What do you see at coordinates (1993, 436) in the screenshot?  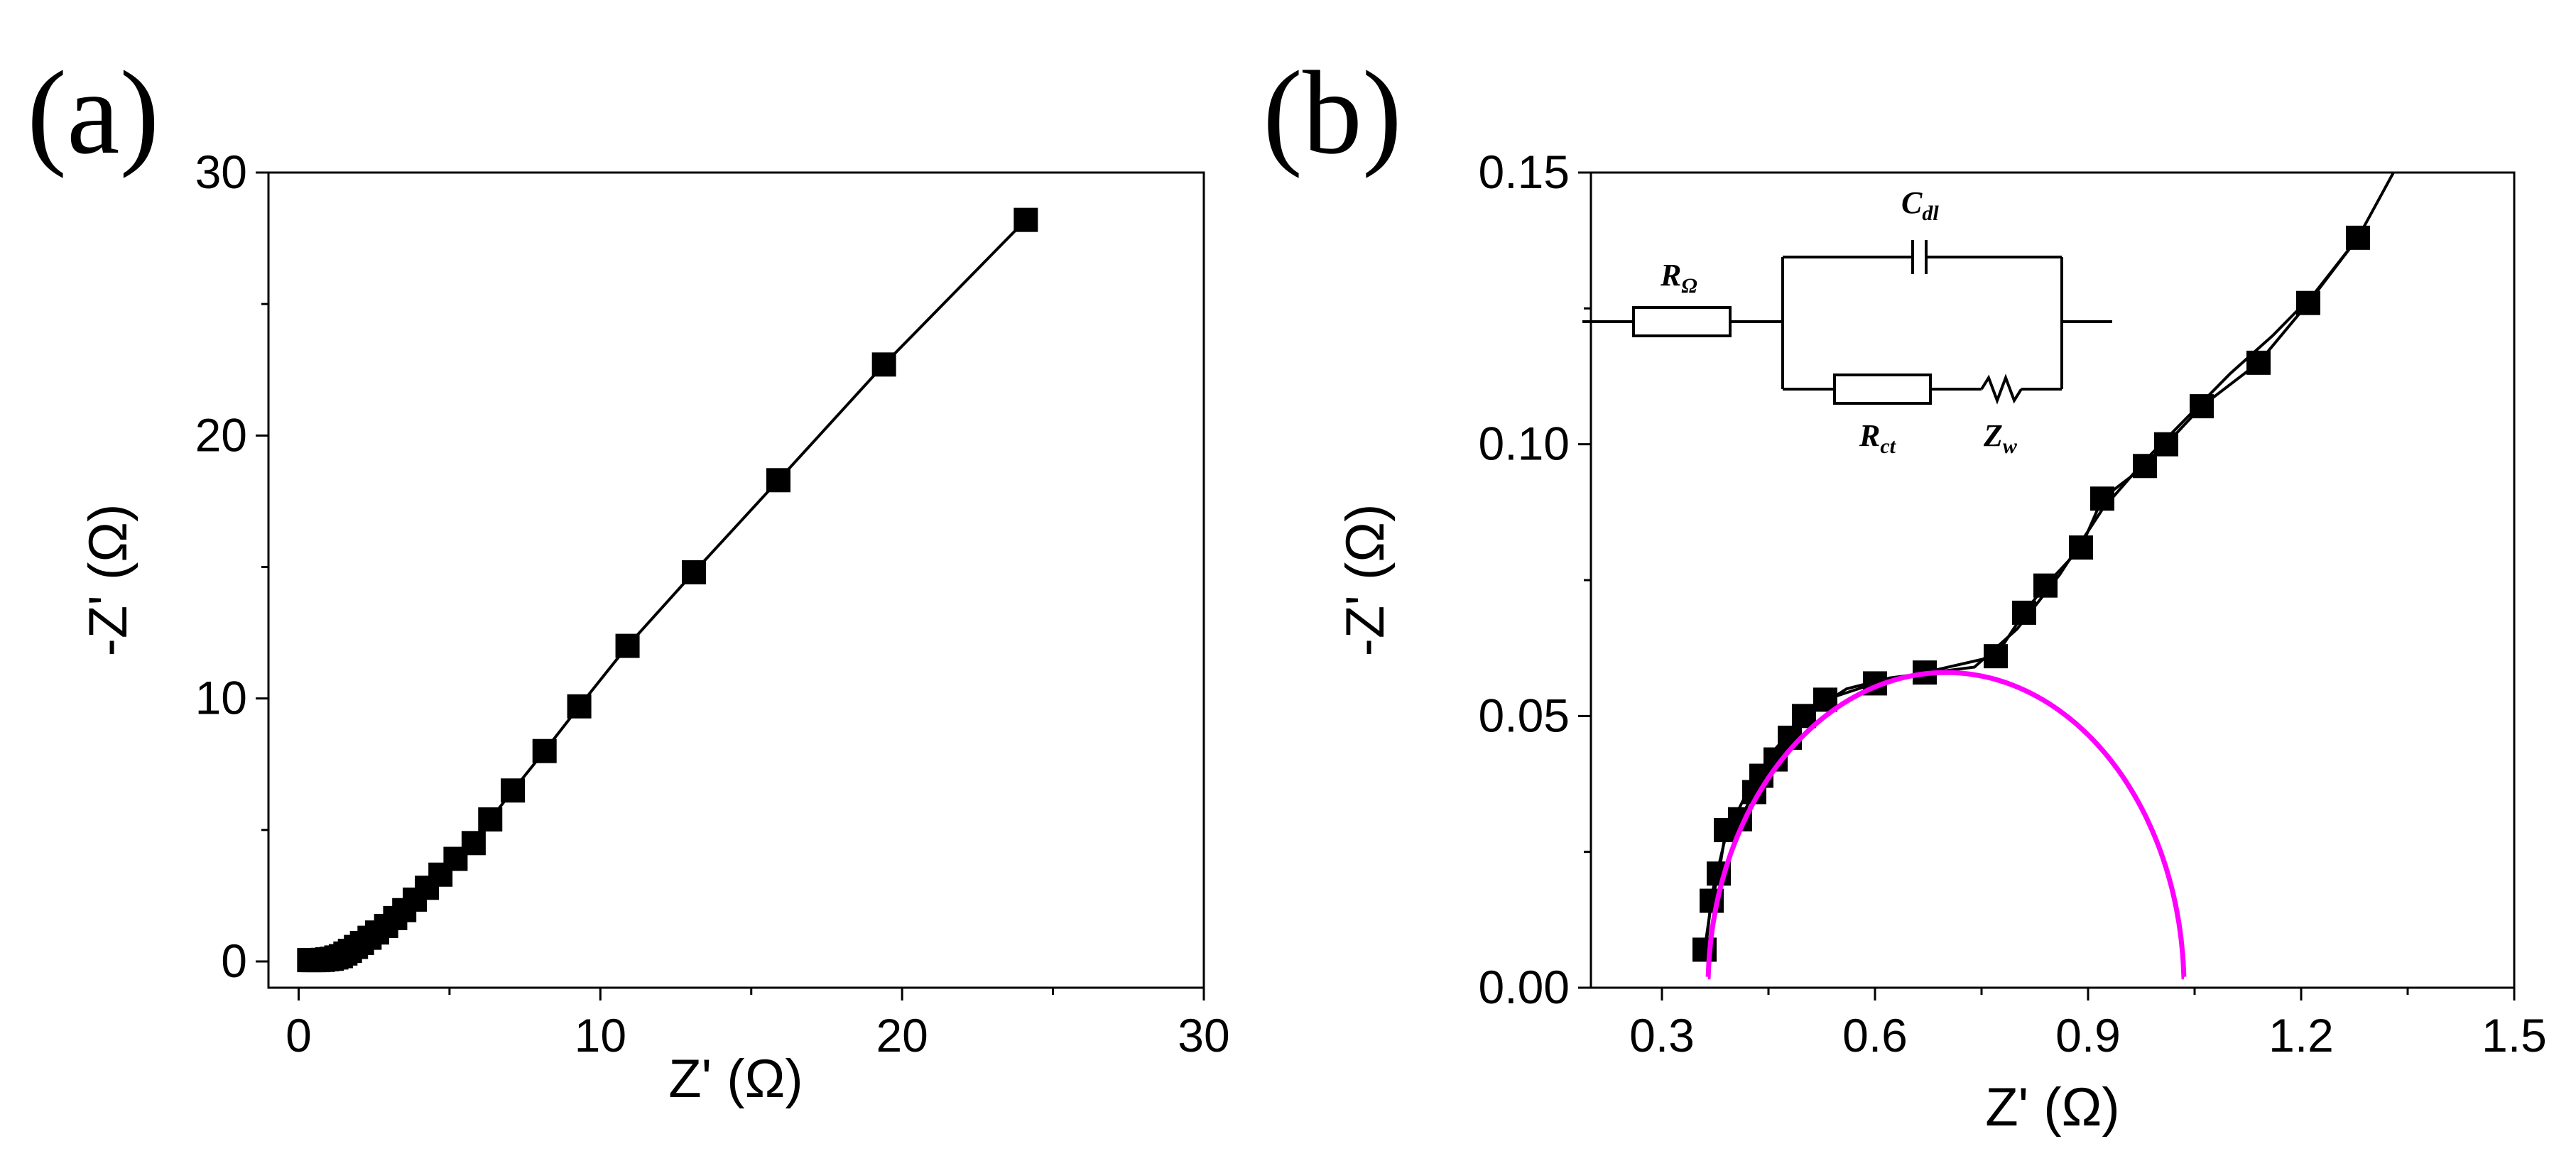 I see `circuit-label-z-w-main: Z` at bounding box center [1993, 436].